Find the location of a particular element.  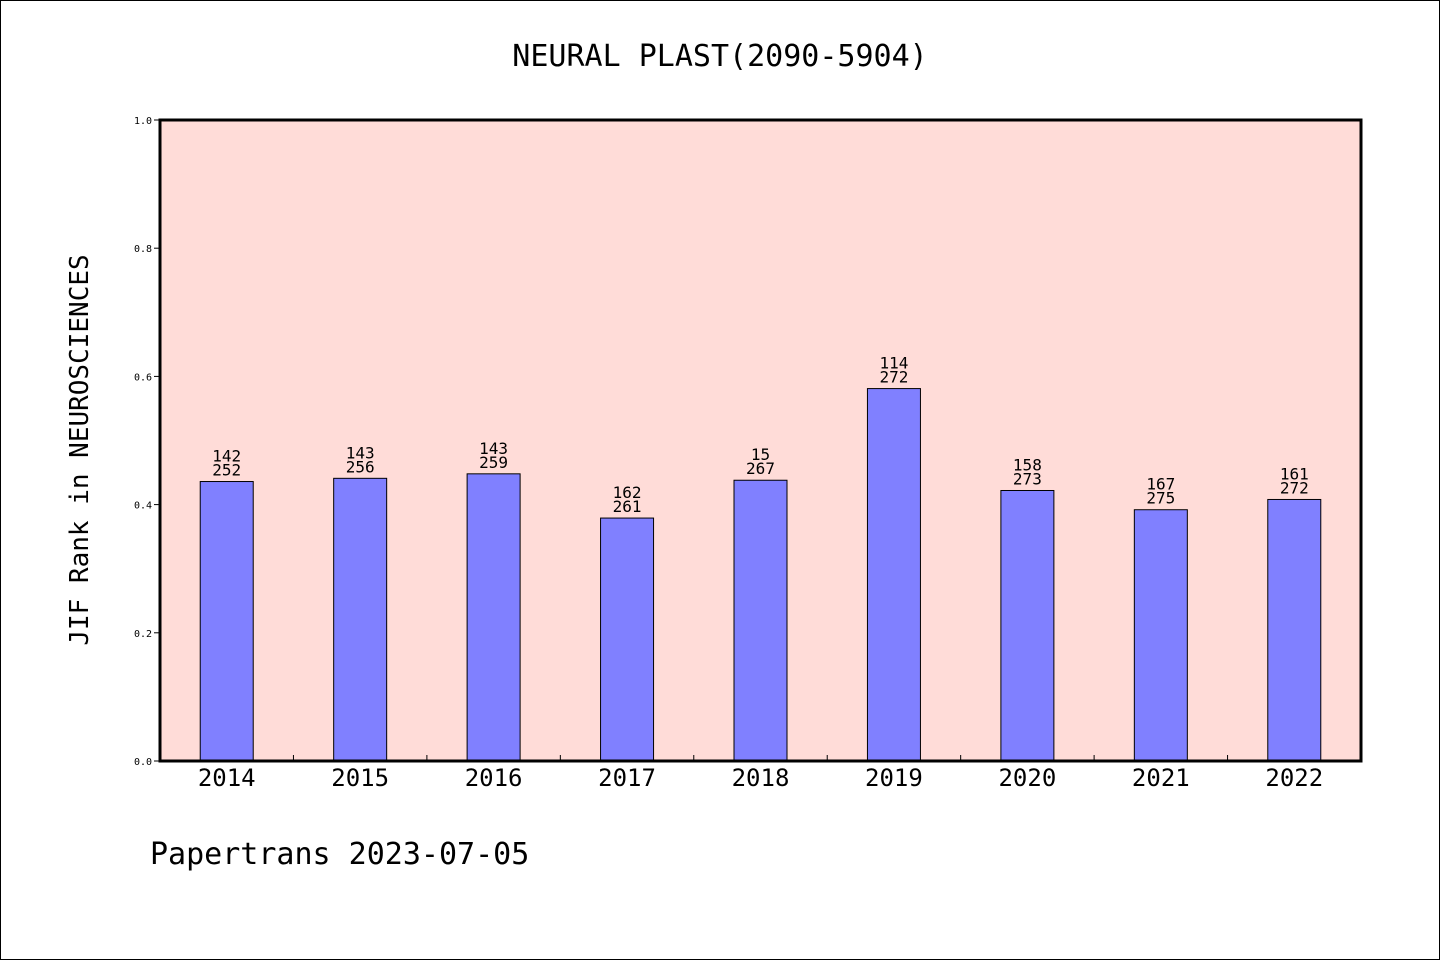

total-label: 252 is located at coordinates (226, 470).